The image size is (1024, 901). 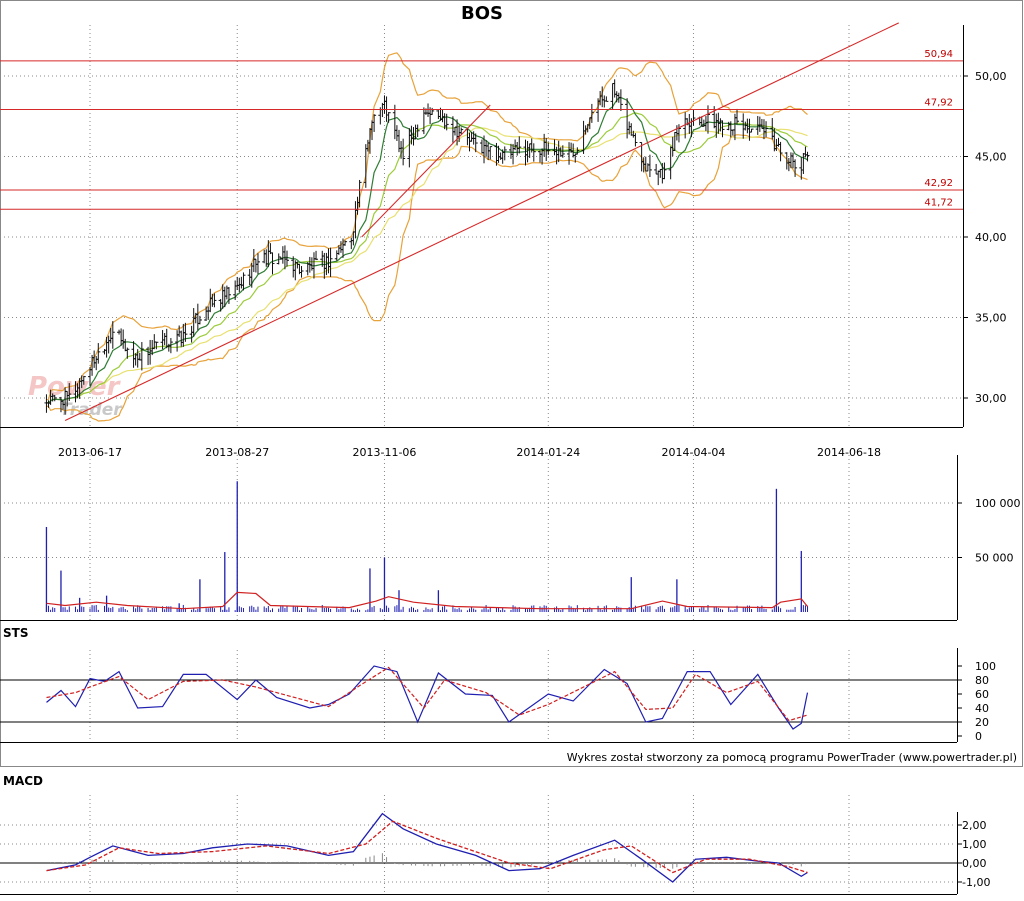 What do you see at coordinates (982, 694) in the screenshot?
I see `sts-tick-label: 60` at bounding box center [982, 694].